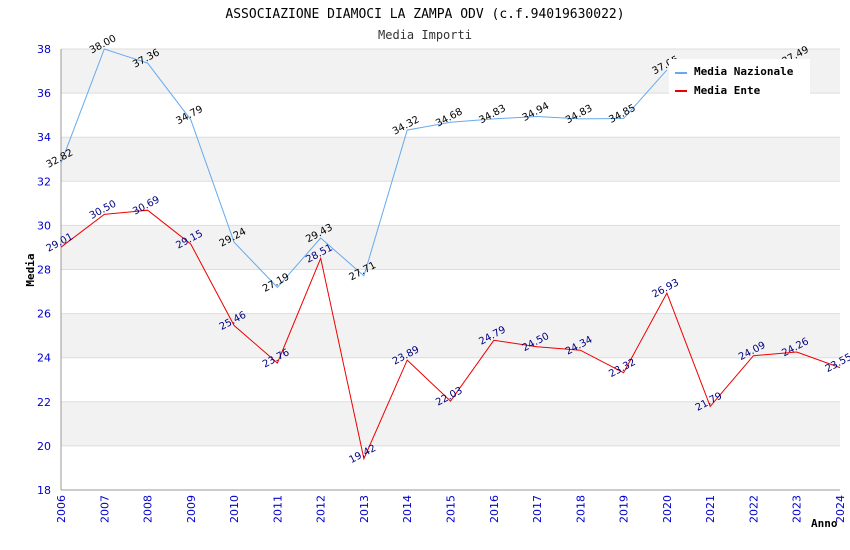  What do you see at coordinates (321, 509) in the screenshot?
I see `x-tick-label: 2012` at bounding box center [321, 509].